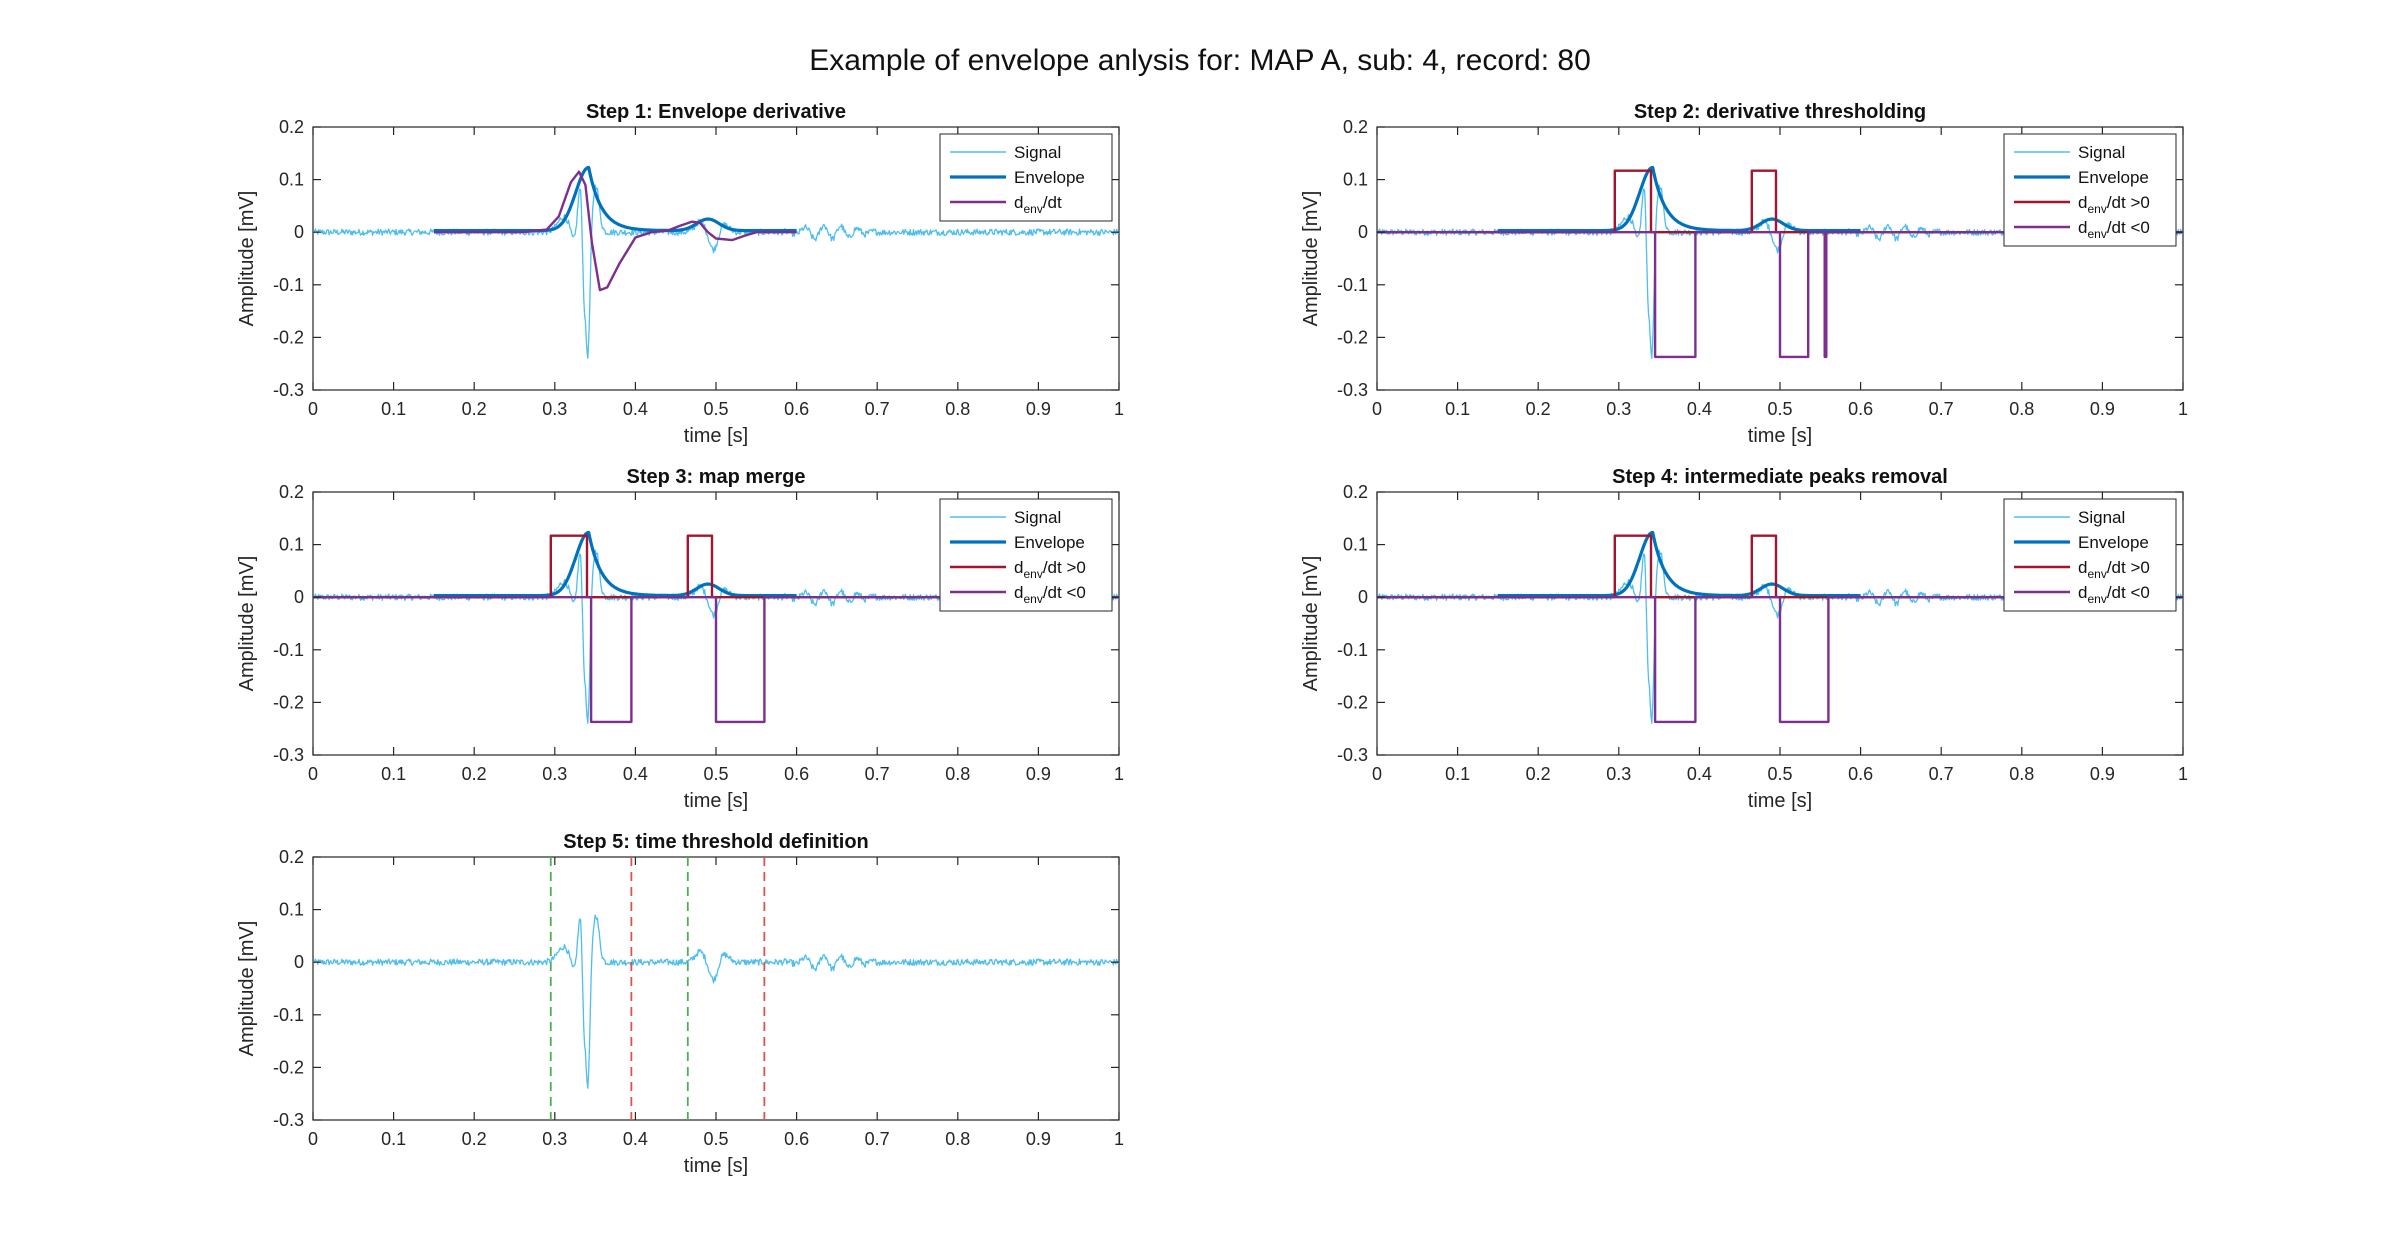  I want to click on plot-area, so click(716, 988).